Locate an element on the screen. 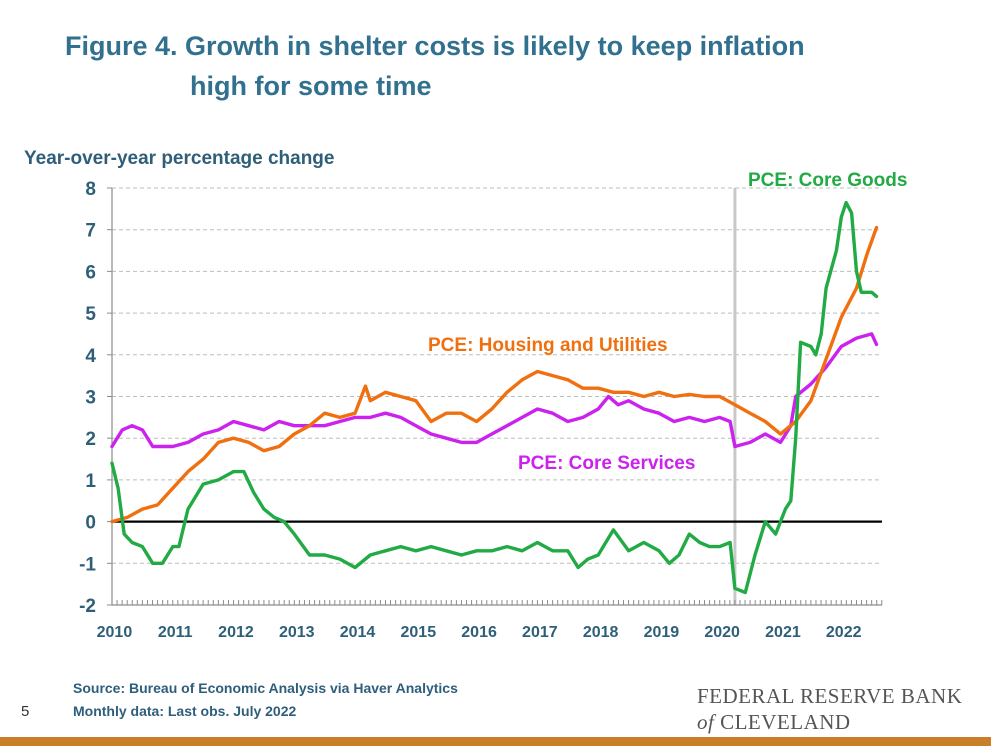  brand-of: of is located at coordinates (706, 722).